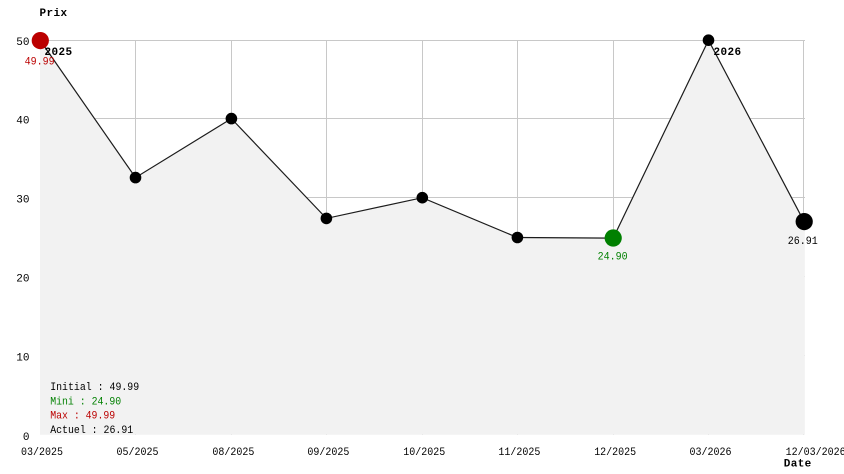  What do you see at coordinates (22, 279) in the screenshot?
I see `svg-text: 20` at bounding box center [22, 279].